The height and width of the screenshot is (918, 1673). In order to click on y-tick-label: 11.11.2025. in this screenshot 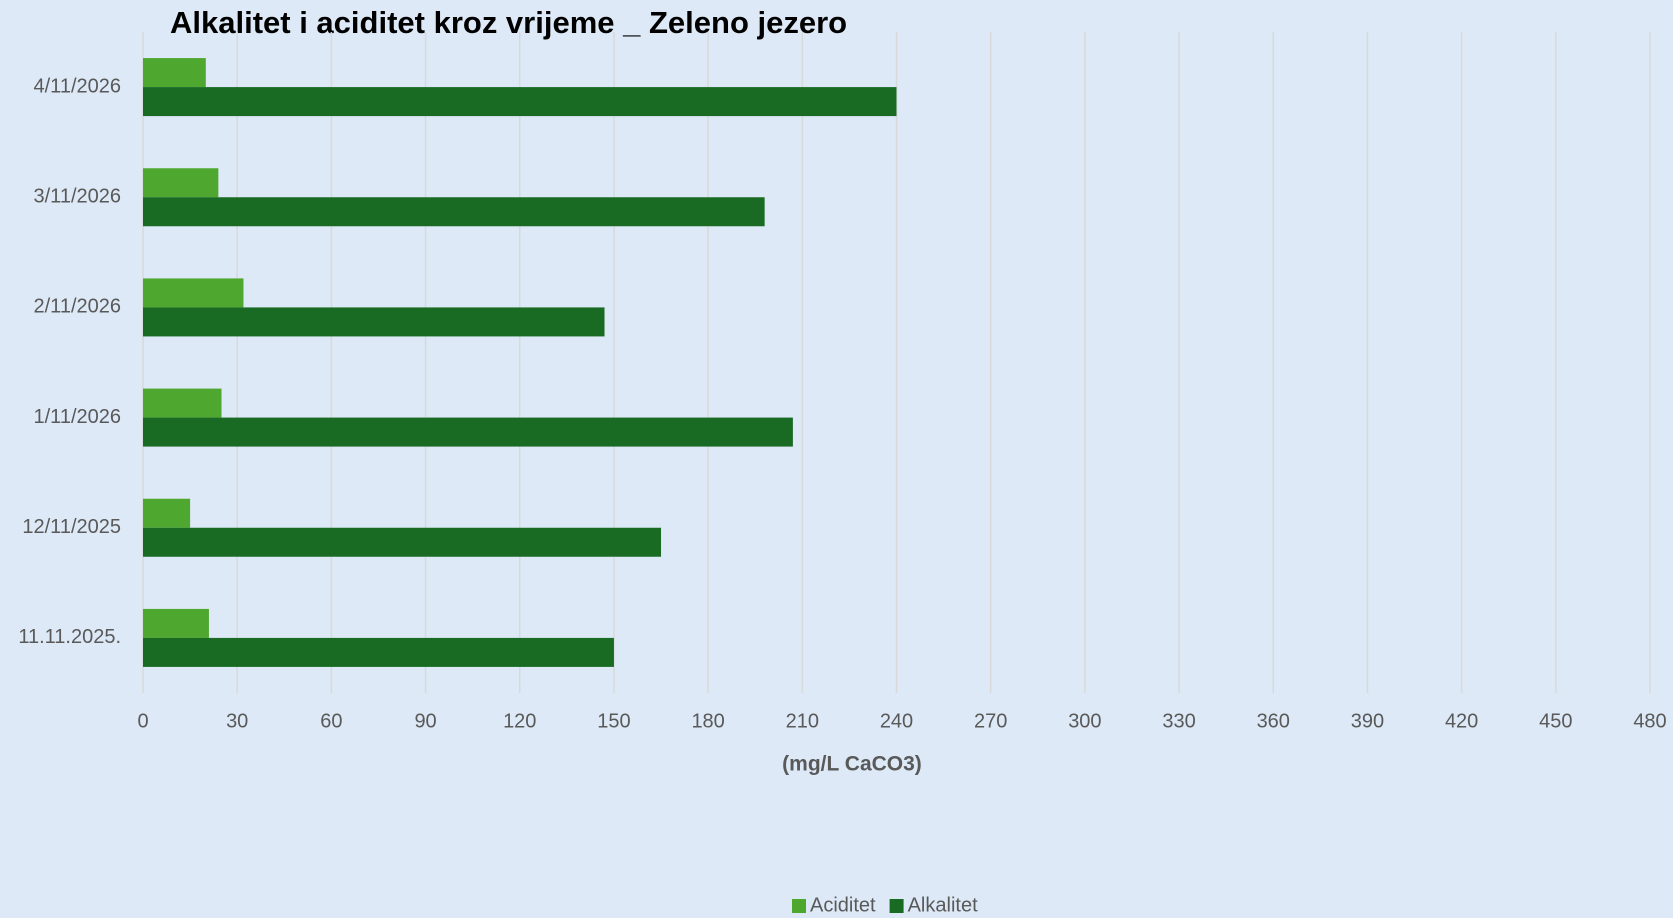, I will do `click(69, 637)`.